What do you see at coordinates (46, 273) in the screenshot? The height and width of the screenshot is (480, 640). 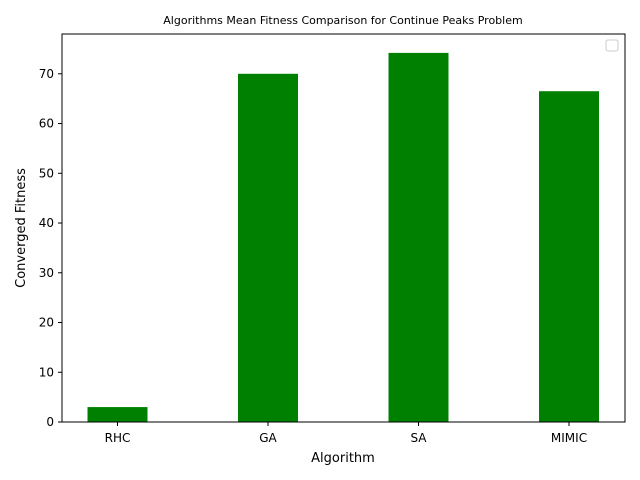 I see `y-tick-label: 30` at bounding box center [46, 273].